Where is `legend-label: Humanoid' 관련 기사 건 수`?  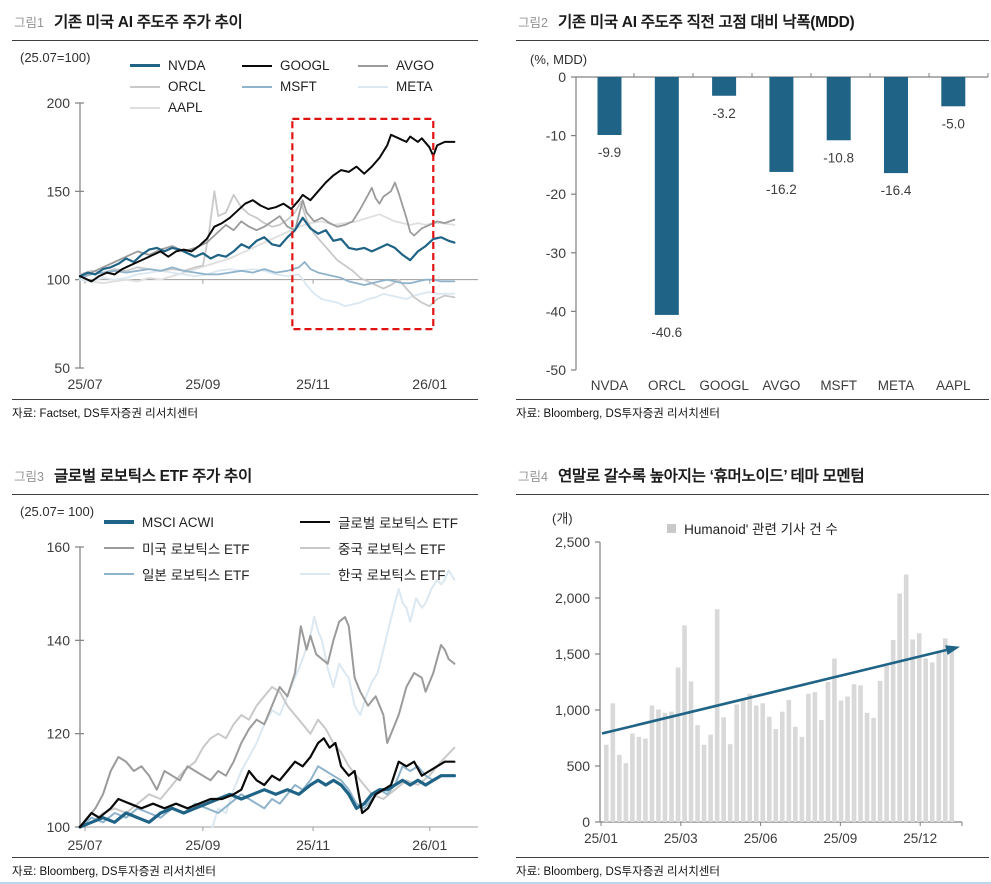
legend-label: Humanoid' 관련 기사 건 수 is located at coordinates (761, 529).